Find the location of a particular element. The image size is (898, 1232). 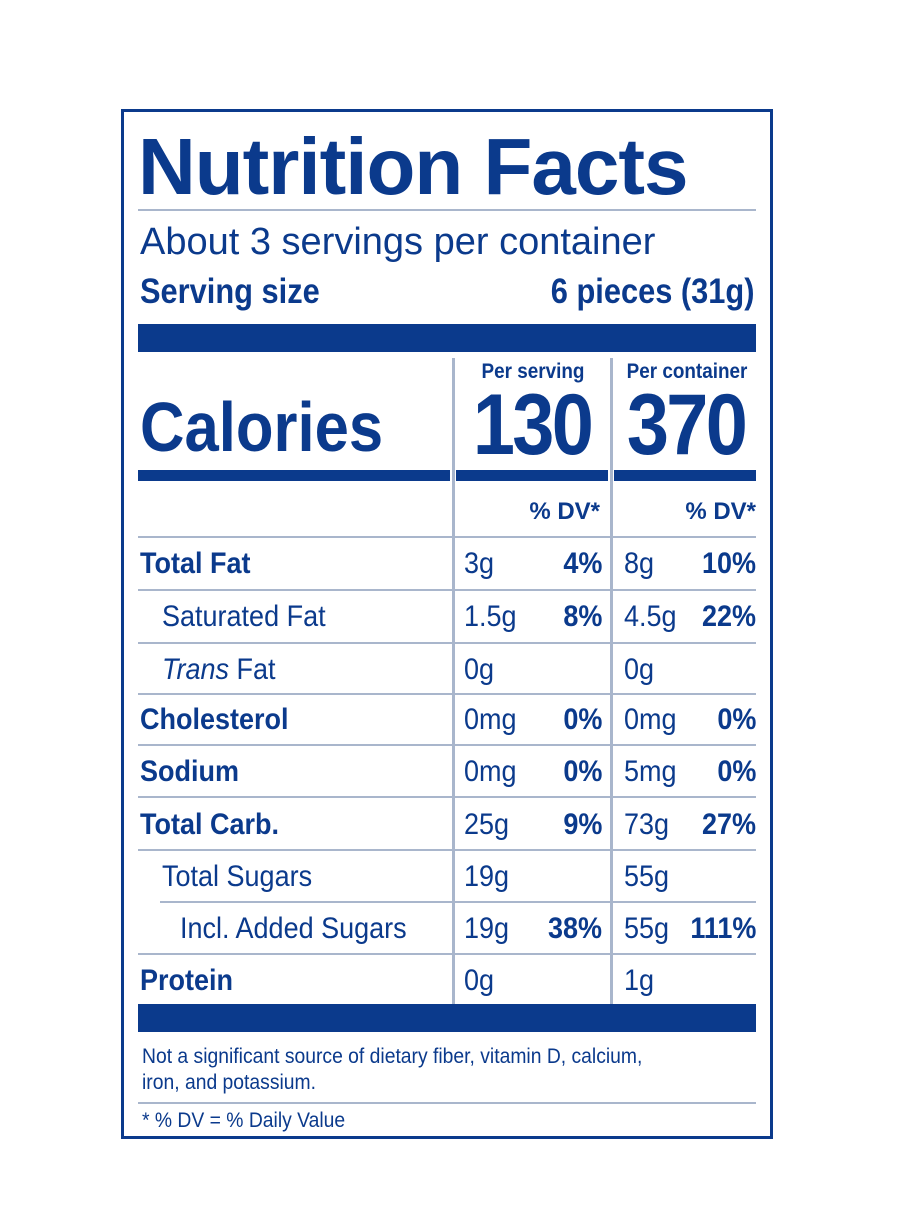

nutrient-name: Total Fat is located at coordinates (195, 563).